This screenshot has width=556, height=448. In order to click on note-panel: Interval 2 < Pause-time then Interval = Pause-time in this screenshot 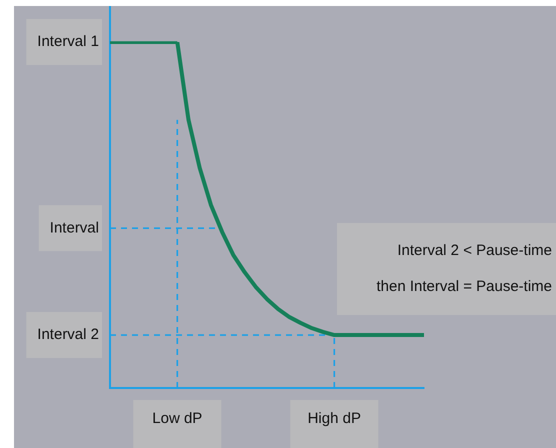, I will do `click(446, 269)`.